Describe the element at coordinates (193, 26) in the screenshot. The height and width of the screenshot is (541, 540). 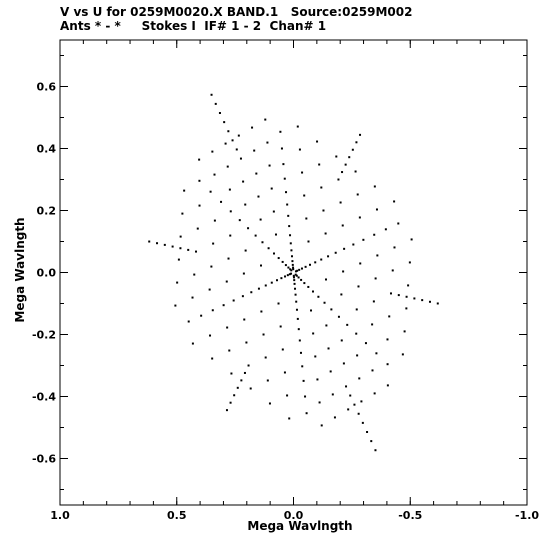
I see `plot-title-line2: Ants * - * Stokes I IF# 1 - 2 Chan# 1` at that location.